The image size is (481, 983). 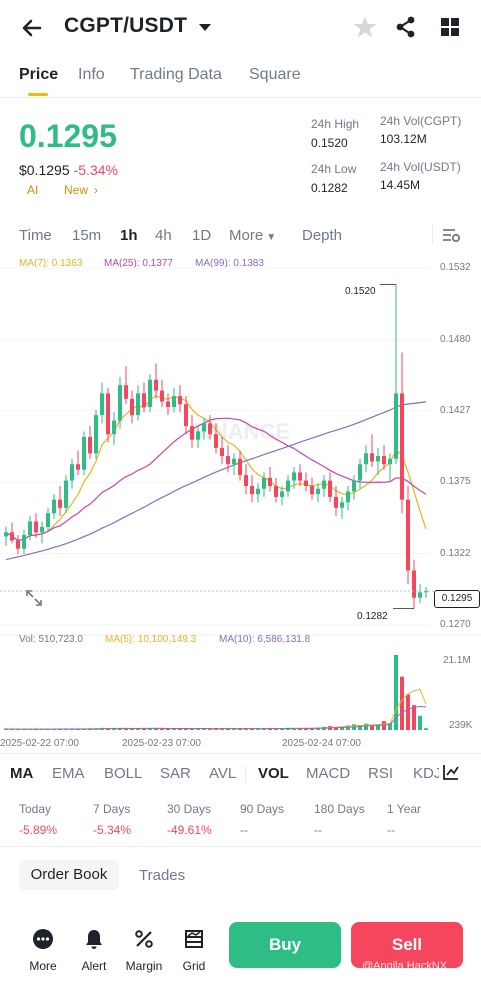 What do you see at coordinates (39, 74) in the screenshot?
I see `tab-price: Price` at bounding box center [39, 74].